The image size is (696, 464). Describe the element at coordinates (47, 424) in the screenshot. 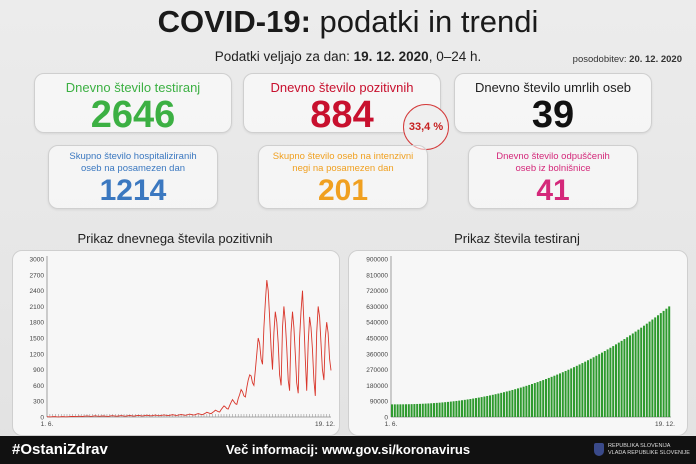

I see `x-start-label: 1. 6.` at that location.